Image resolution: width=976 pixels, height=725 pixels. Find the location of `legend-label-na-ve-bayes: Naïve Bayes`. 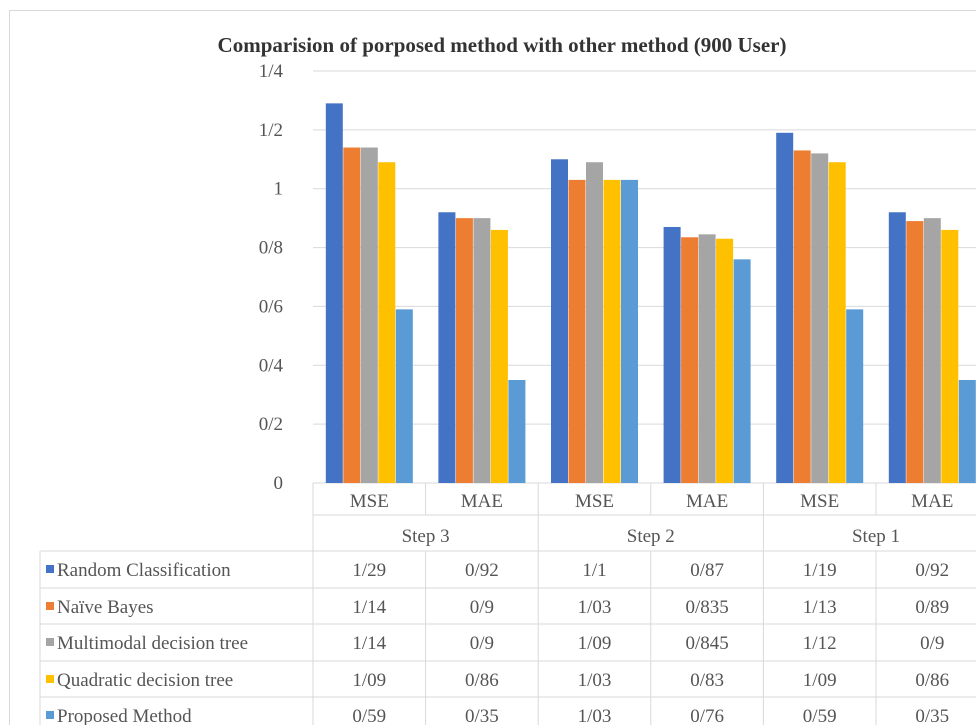

legend-label-na-ve-bayes: Naïve Bayes is located at coordinates (105, 607).